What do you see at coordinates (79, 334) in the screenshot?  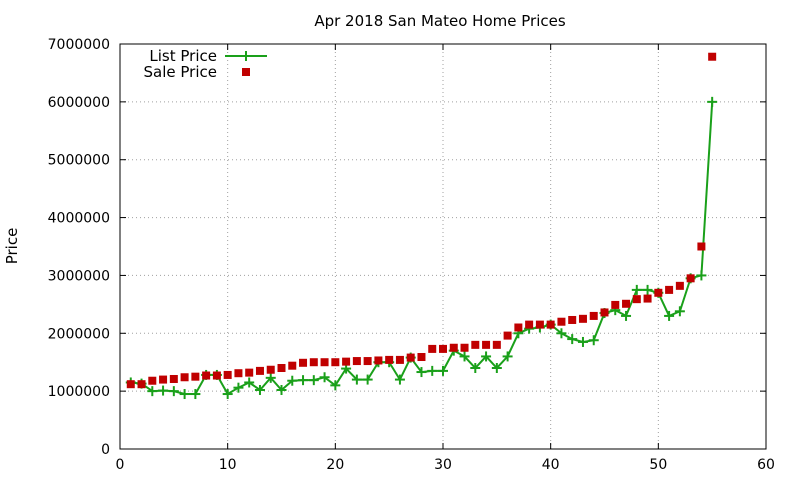 I see `y-tick-label: 2000000` at bounding box center [79, 334].